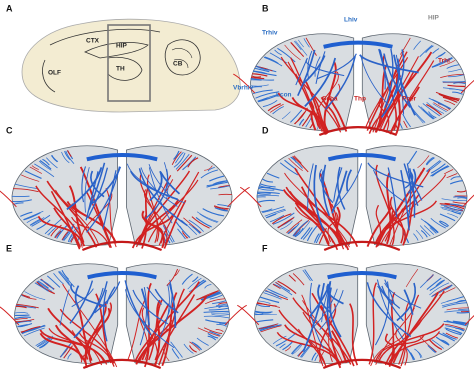 The width and height of the screenshot is (474, 382). Describe the element at coordinates (409, 99) in the screenshot. I see `annotation: Pcer` at that location.